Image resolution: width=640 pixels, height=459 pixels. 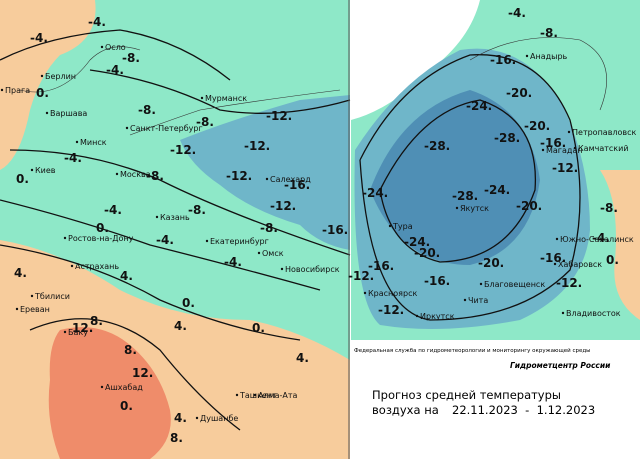 What do you see at coordinates (474, 208) in the screenshot?
I see `city-label: Якутск` at bounding box center [474, 208].